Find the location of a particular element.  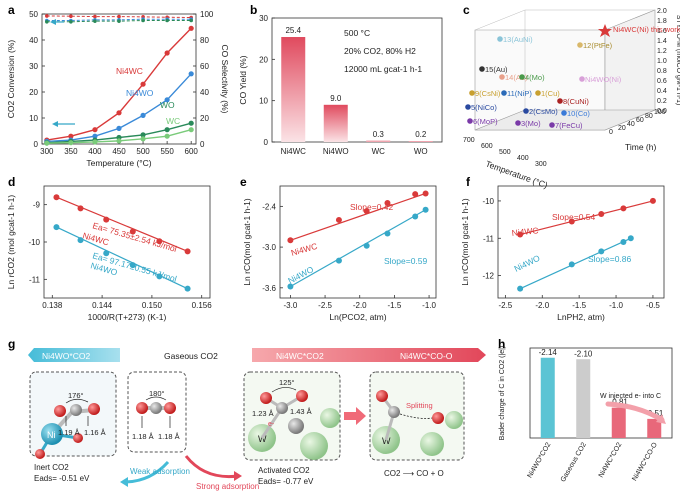

y-tick-label: 50 is located at coordinates (33, 14).